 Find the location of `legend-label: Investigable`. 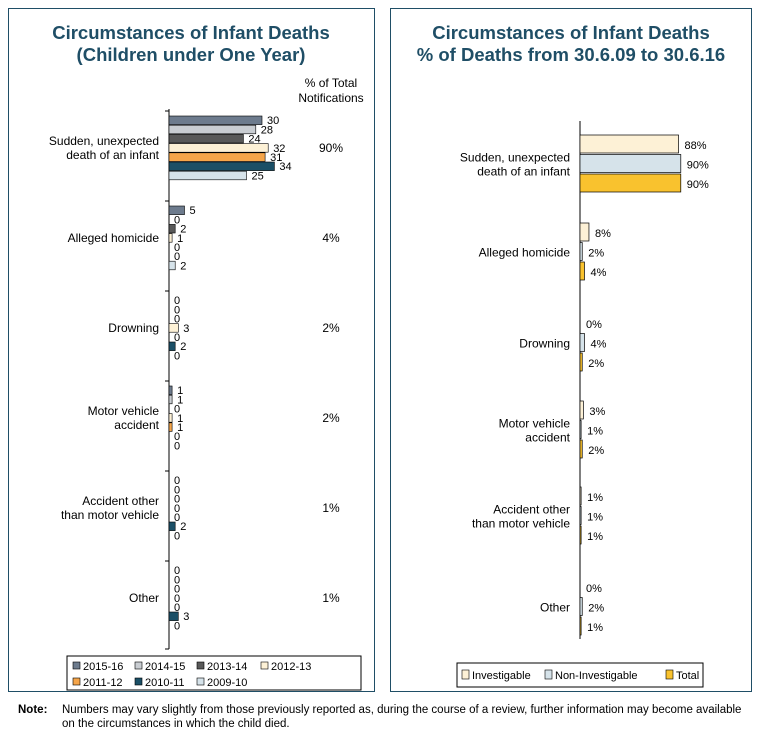

legend-label: Investigable is located at coordinates (501, 676).